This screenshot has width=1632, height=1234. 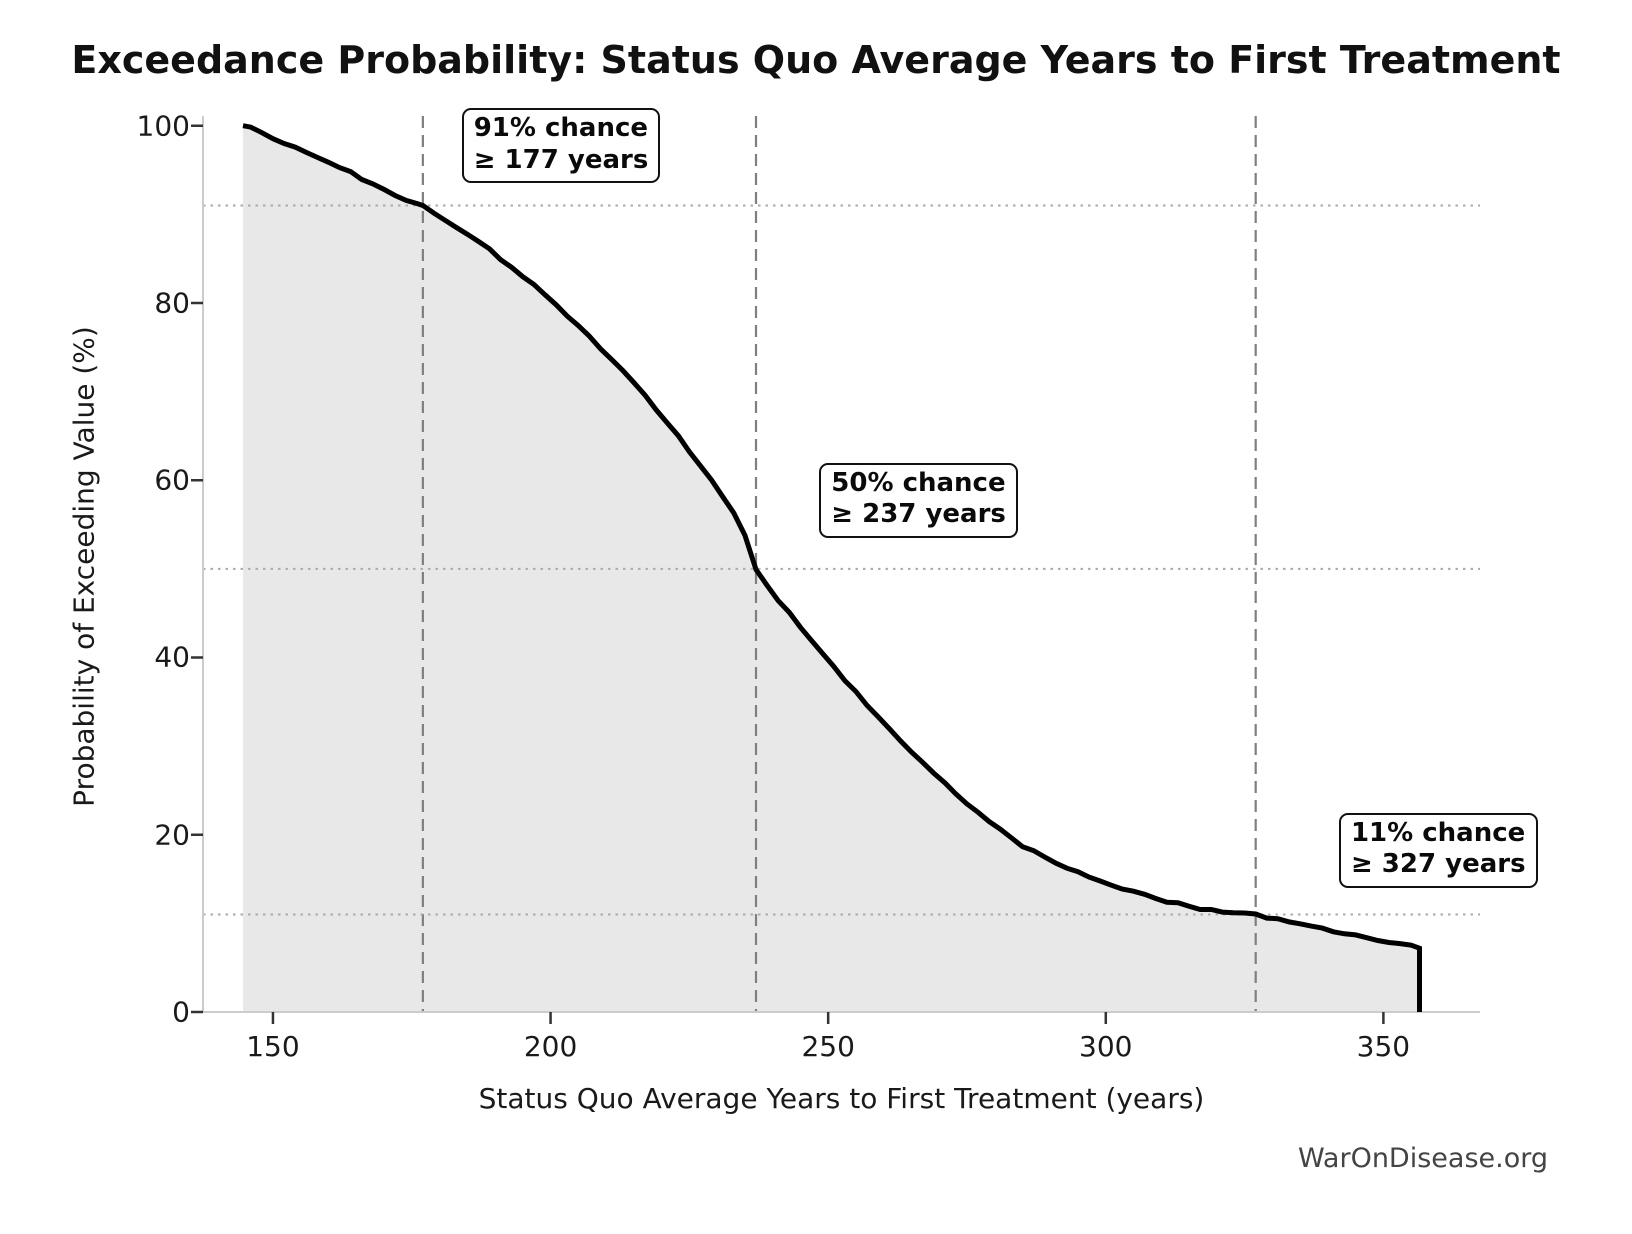 What do you see at coordinates (273, 1046) in the screenshot?
I see `x-tick-label-150: 150` at bounding box center [273, 1046].